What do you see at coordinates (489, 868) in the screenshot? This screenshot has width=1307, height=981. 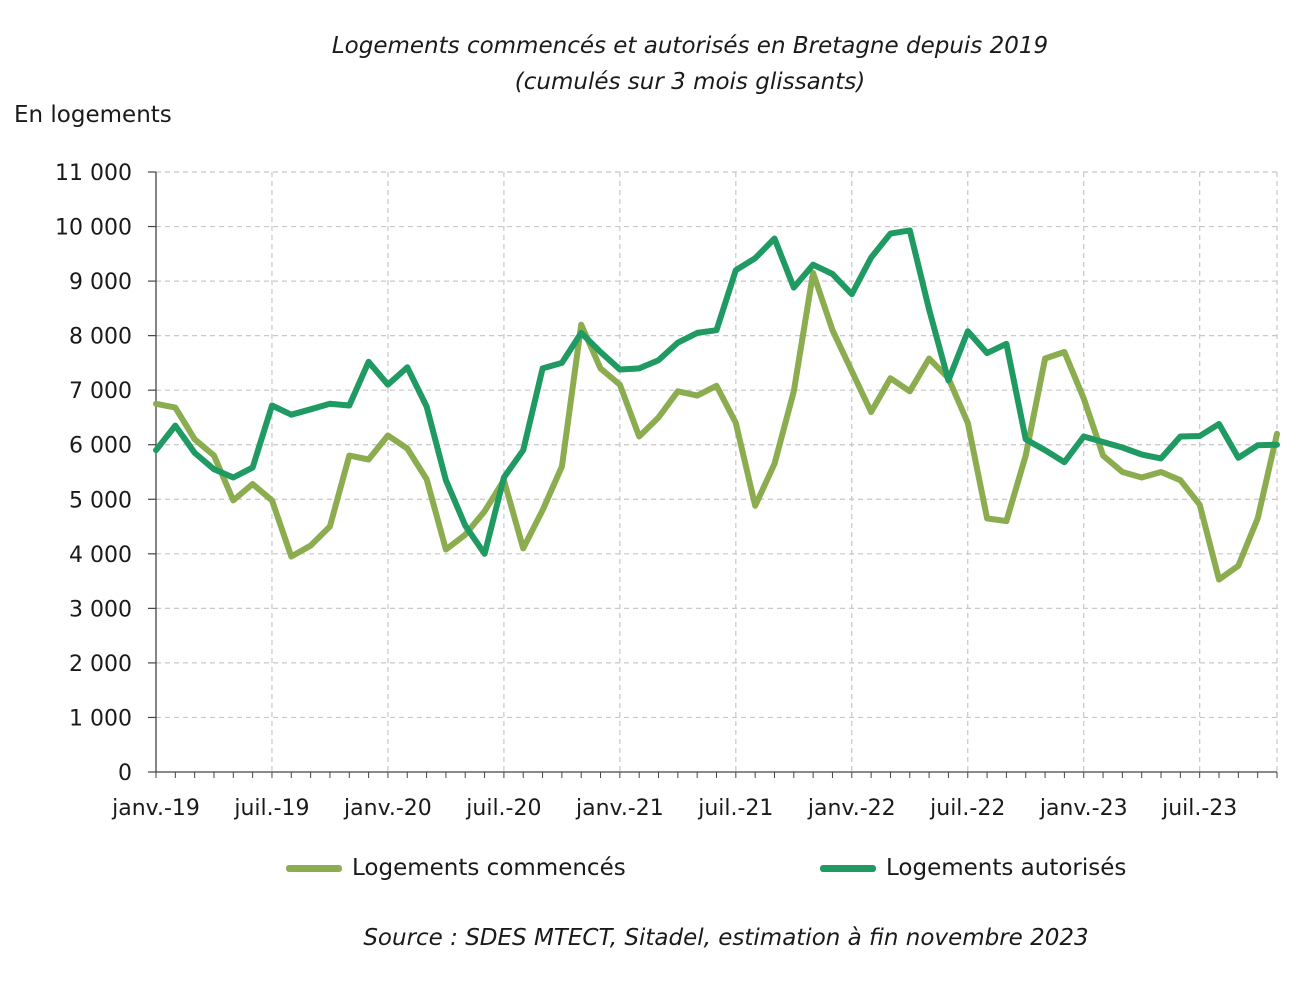 I see `legend-label-commences: Logements commencés` at bounding box center [489, 868].